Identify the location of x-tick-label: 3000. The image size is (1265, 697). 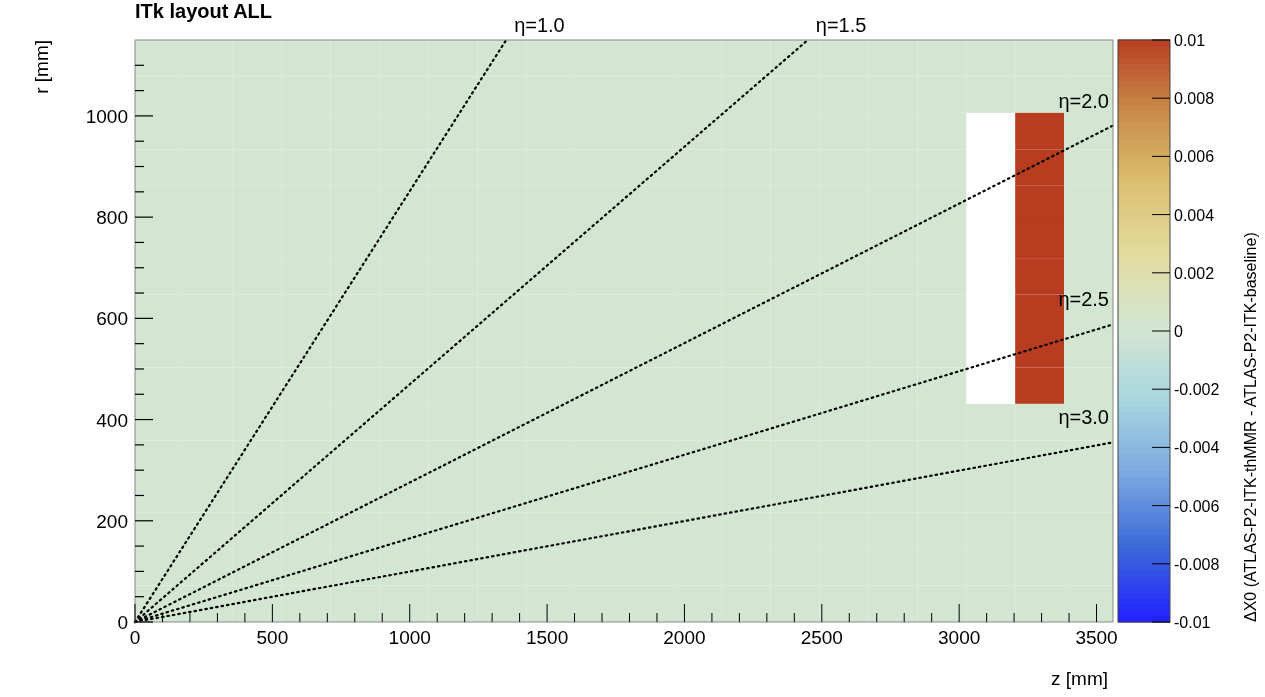
(959, 637).